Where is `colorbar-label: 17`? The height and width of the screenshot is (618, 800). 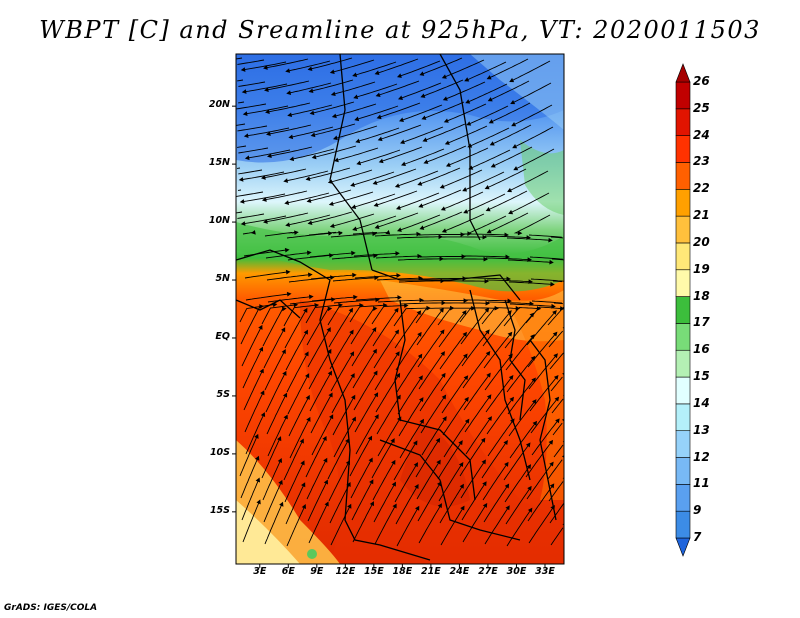 colorbar-label: 17 is located at coordinates (701, 322).